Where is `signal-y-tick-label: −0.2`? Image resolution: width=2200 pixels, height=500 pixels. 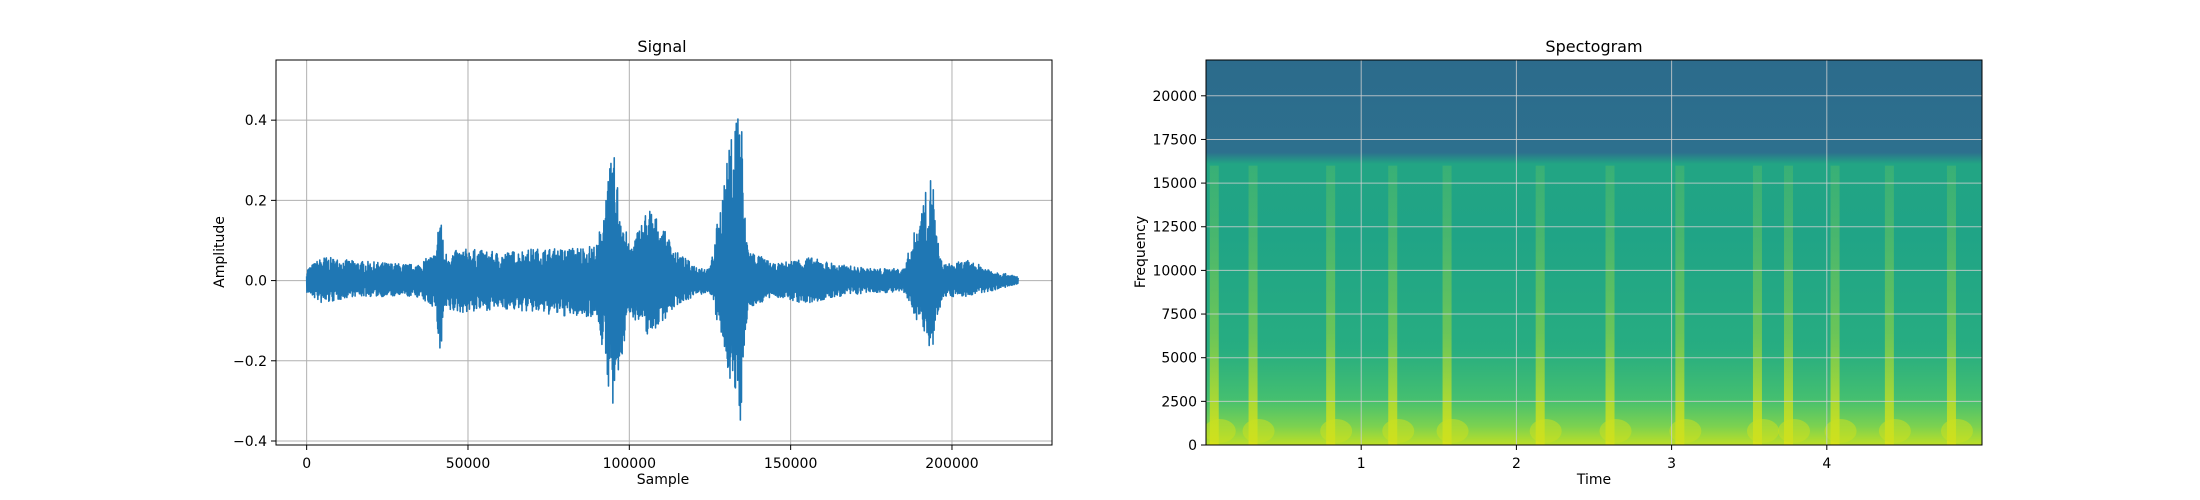
signal-y-tick-label: −0.2 is located at coordinates (250, 362).